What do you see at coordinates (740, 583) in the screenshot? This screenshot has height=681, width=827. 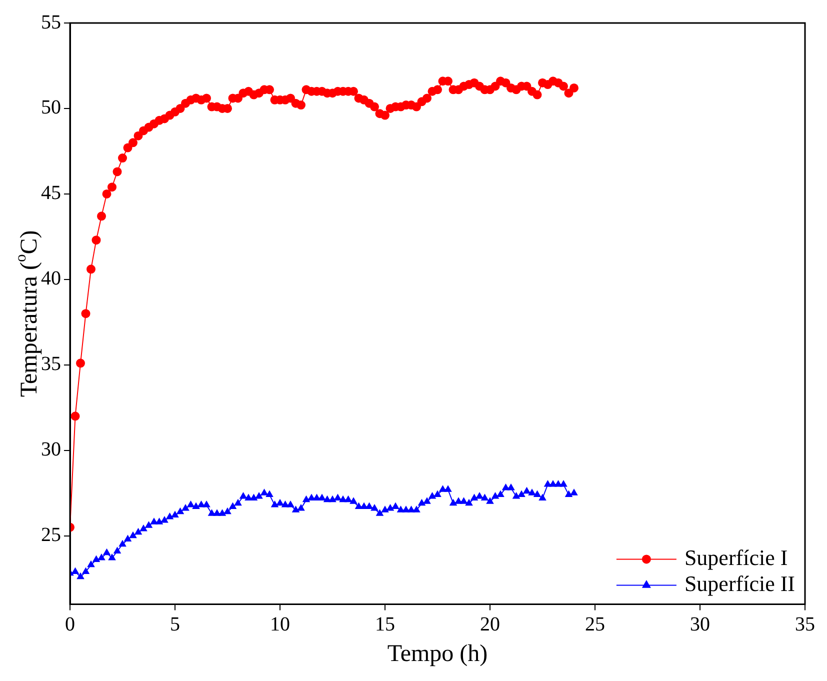 I see `legend-label: Superfície II` at bounding box center [740, 583].